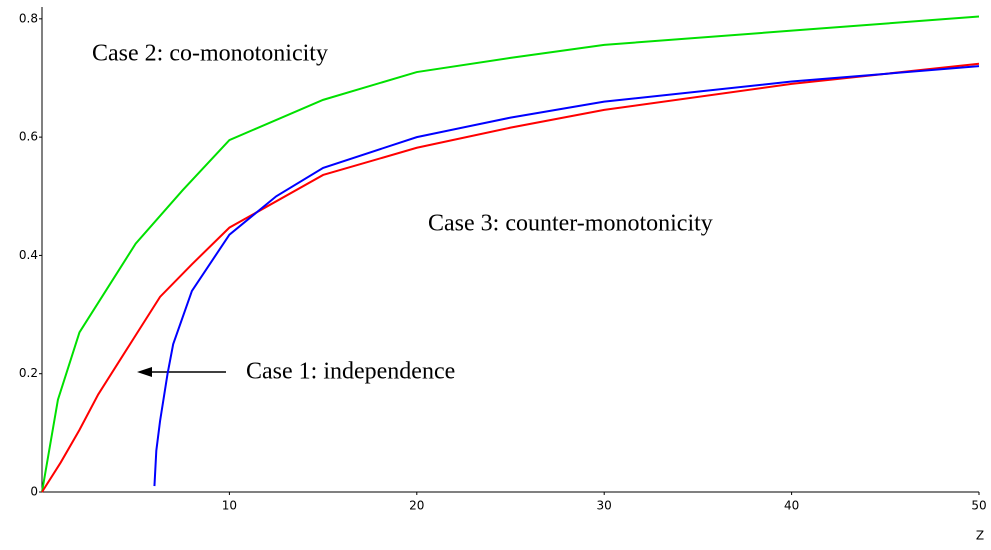  What do you see at coordinates (416, 506) in the screenshot?
I see `x-tick-label: 20` at bounding box center [416, 506].